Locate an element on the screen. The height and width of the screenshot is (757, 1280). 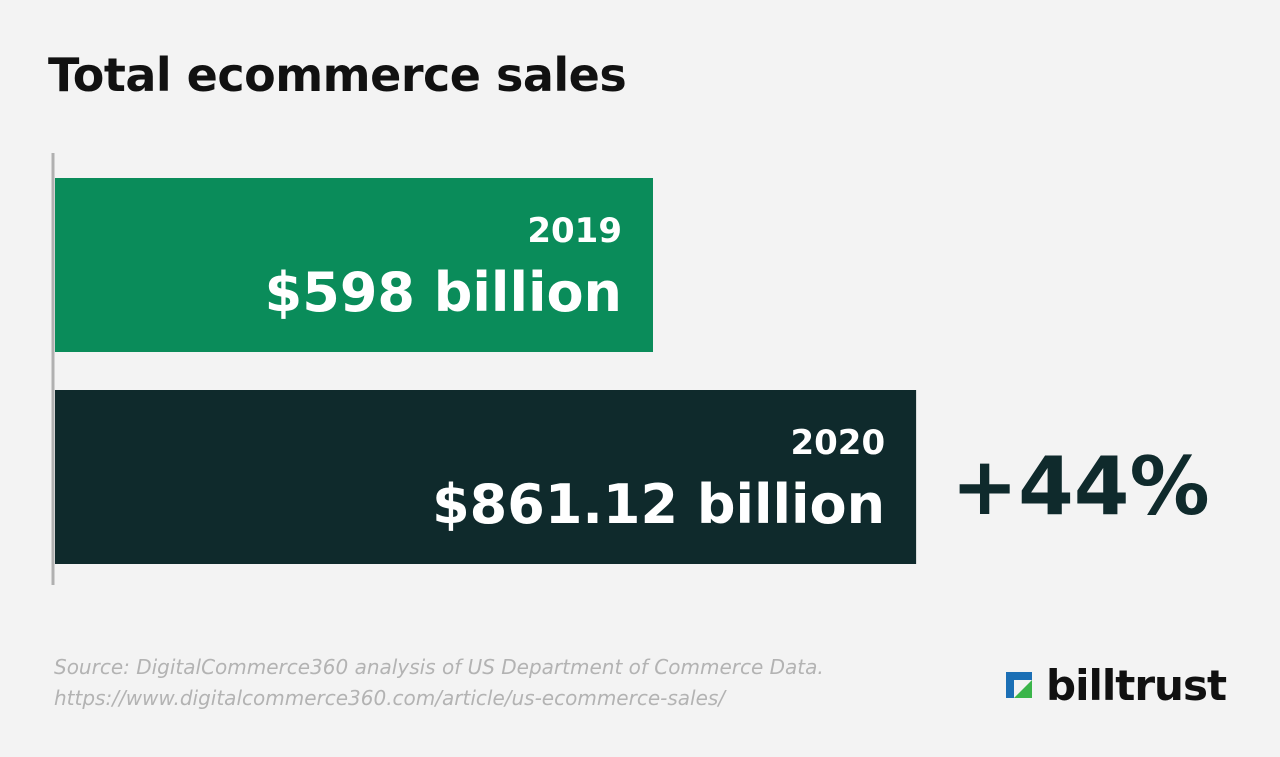
bar-value-label-2020: $861.12 billion is located at coordinates (658, 504).